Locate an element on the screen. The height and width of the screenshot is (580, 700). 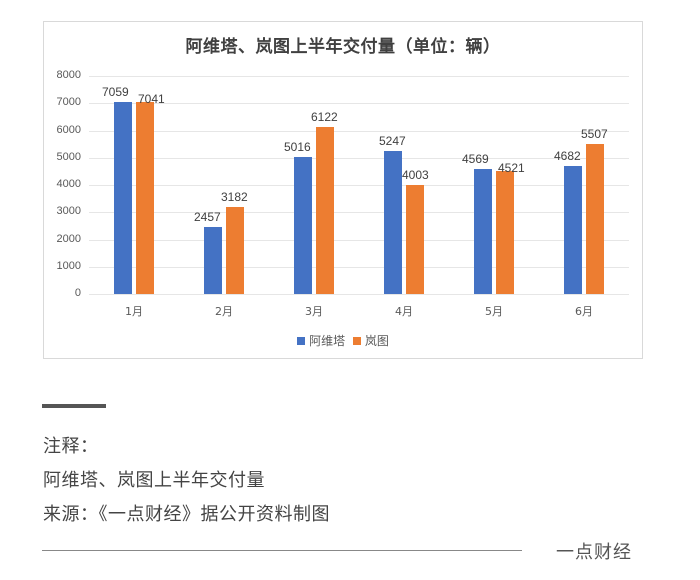
data-label: 5507 is located at coordinates (594, 133).